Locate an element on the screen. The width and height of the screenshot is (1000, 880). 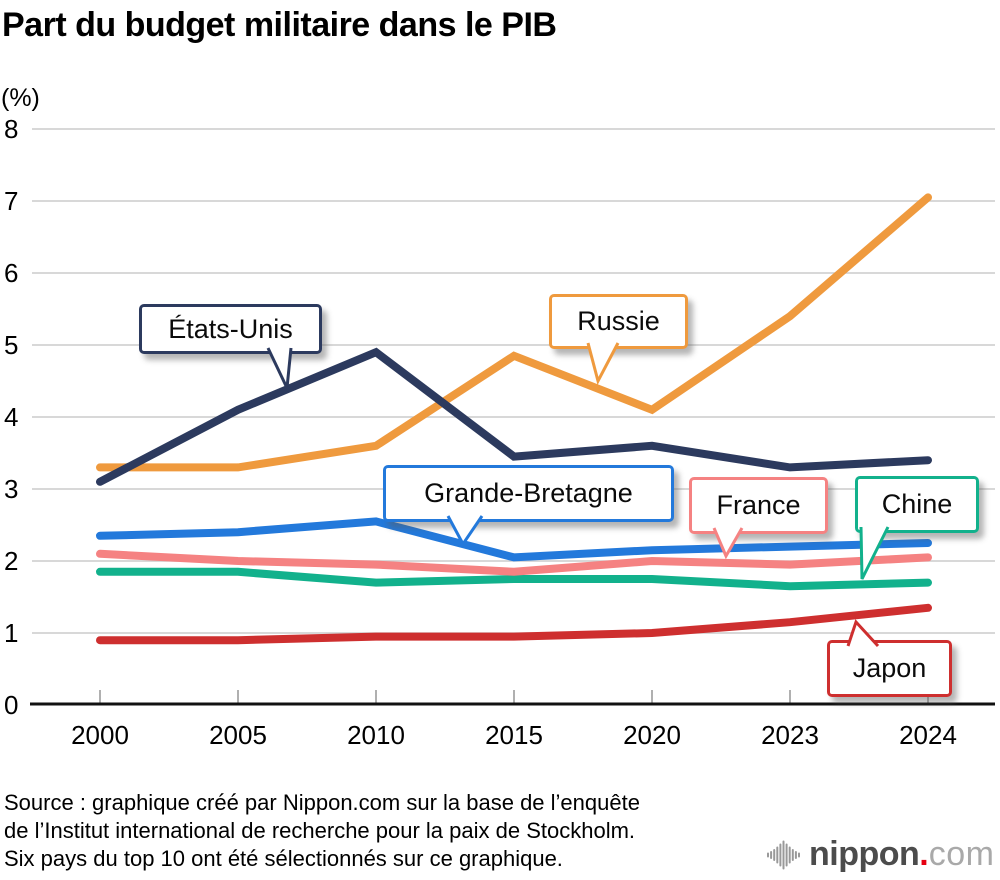
y-tick-label-4: 4 is located at coordinates (11, 417).